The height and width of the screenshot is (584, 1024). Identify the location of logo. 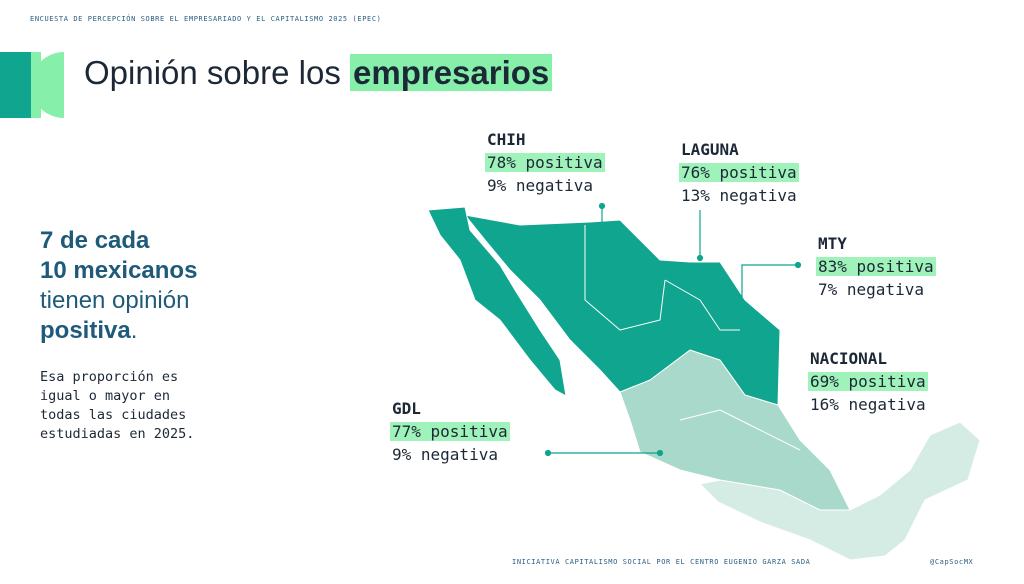
(32, 85).